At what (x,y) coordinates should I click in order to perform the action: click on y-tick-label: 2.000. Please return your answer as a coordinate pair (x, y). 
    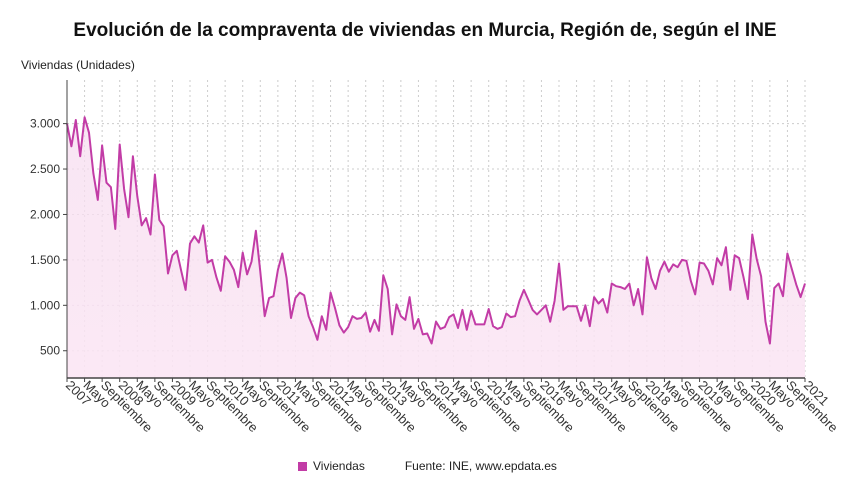
    Looking at the image, I should click on (45, 214).